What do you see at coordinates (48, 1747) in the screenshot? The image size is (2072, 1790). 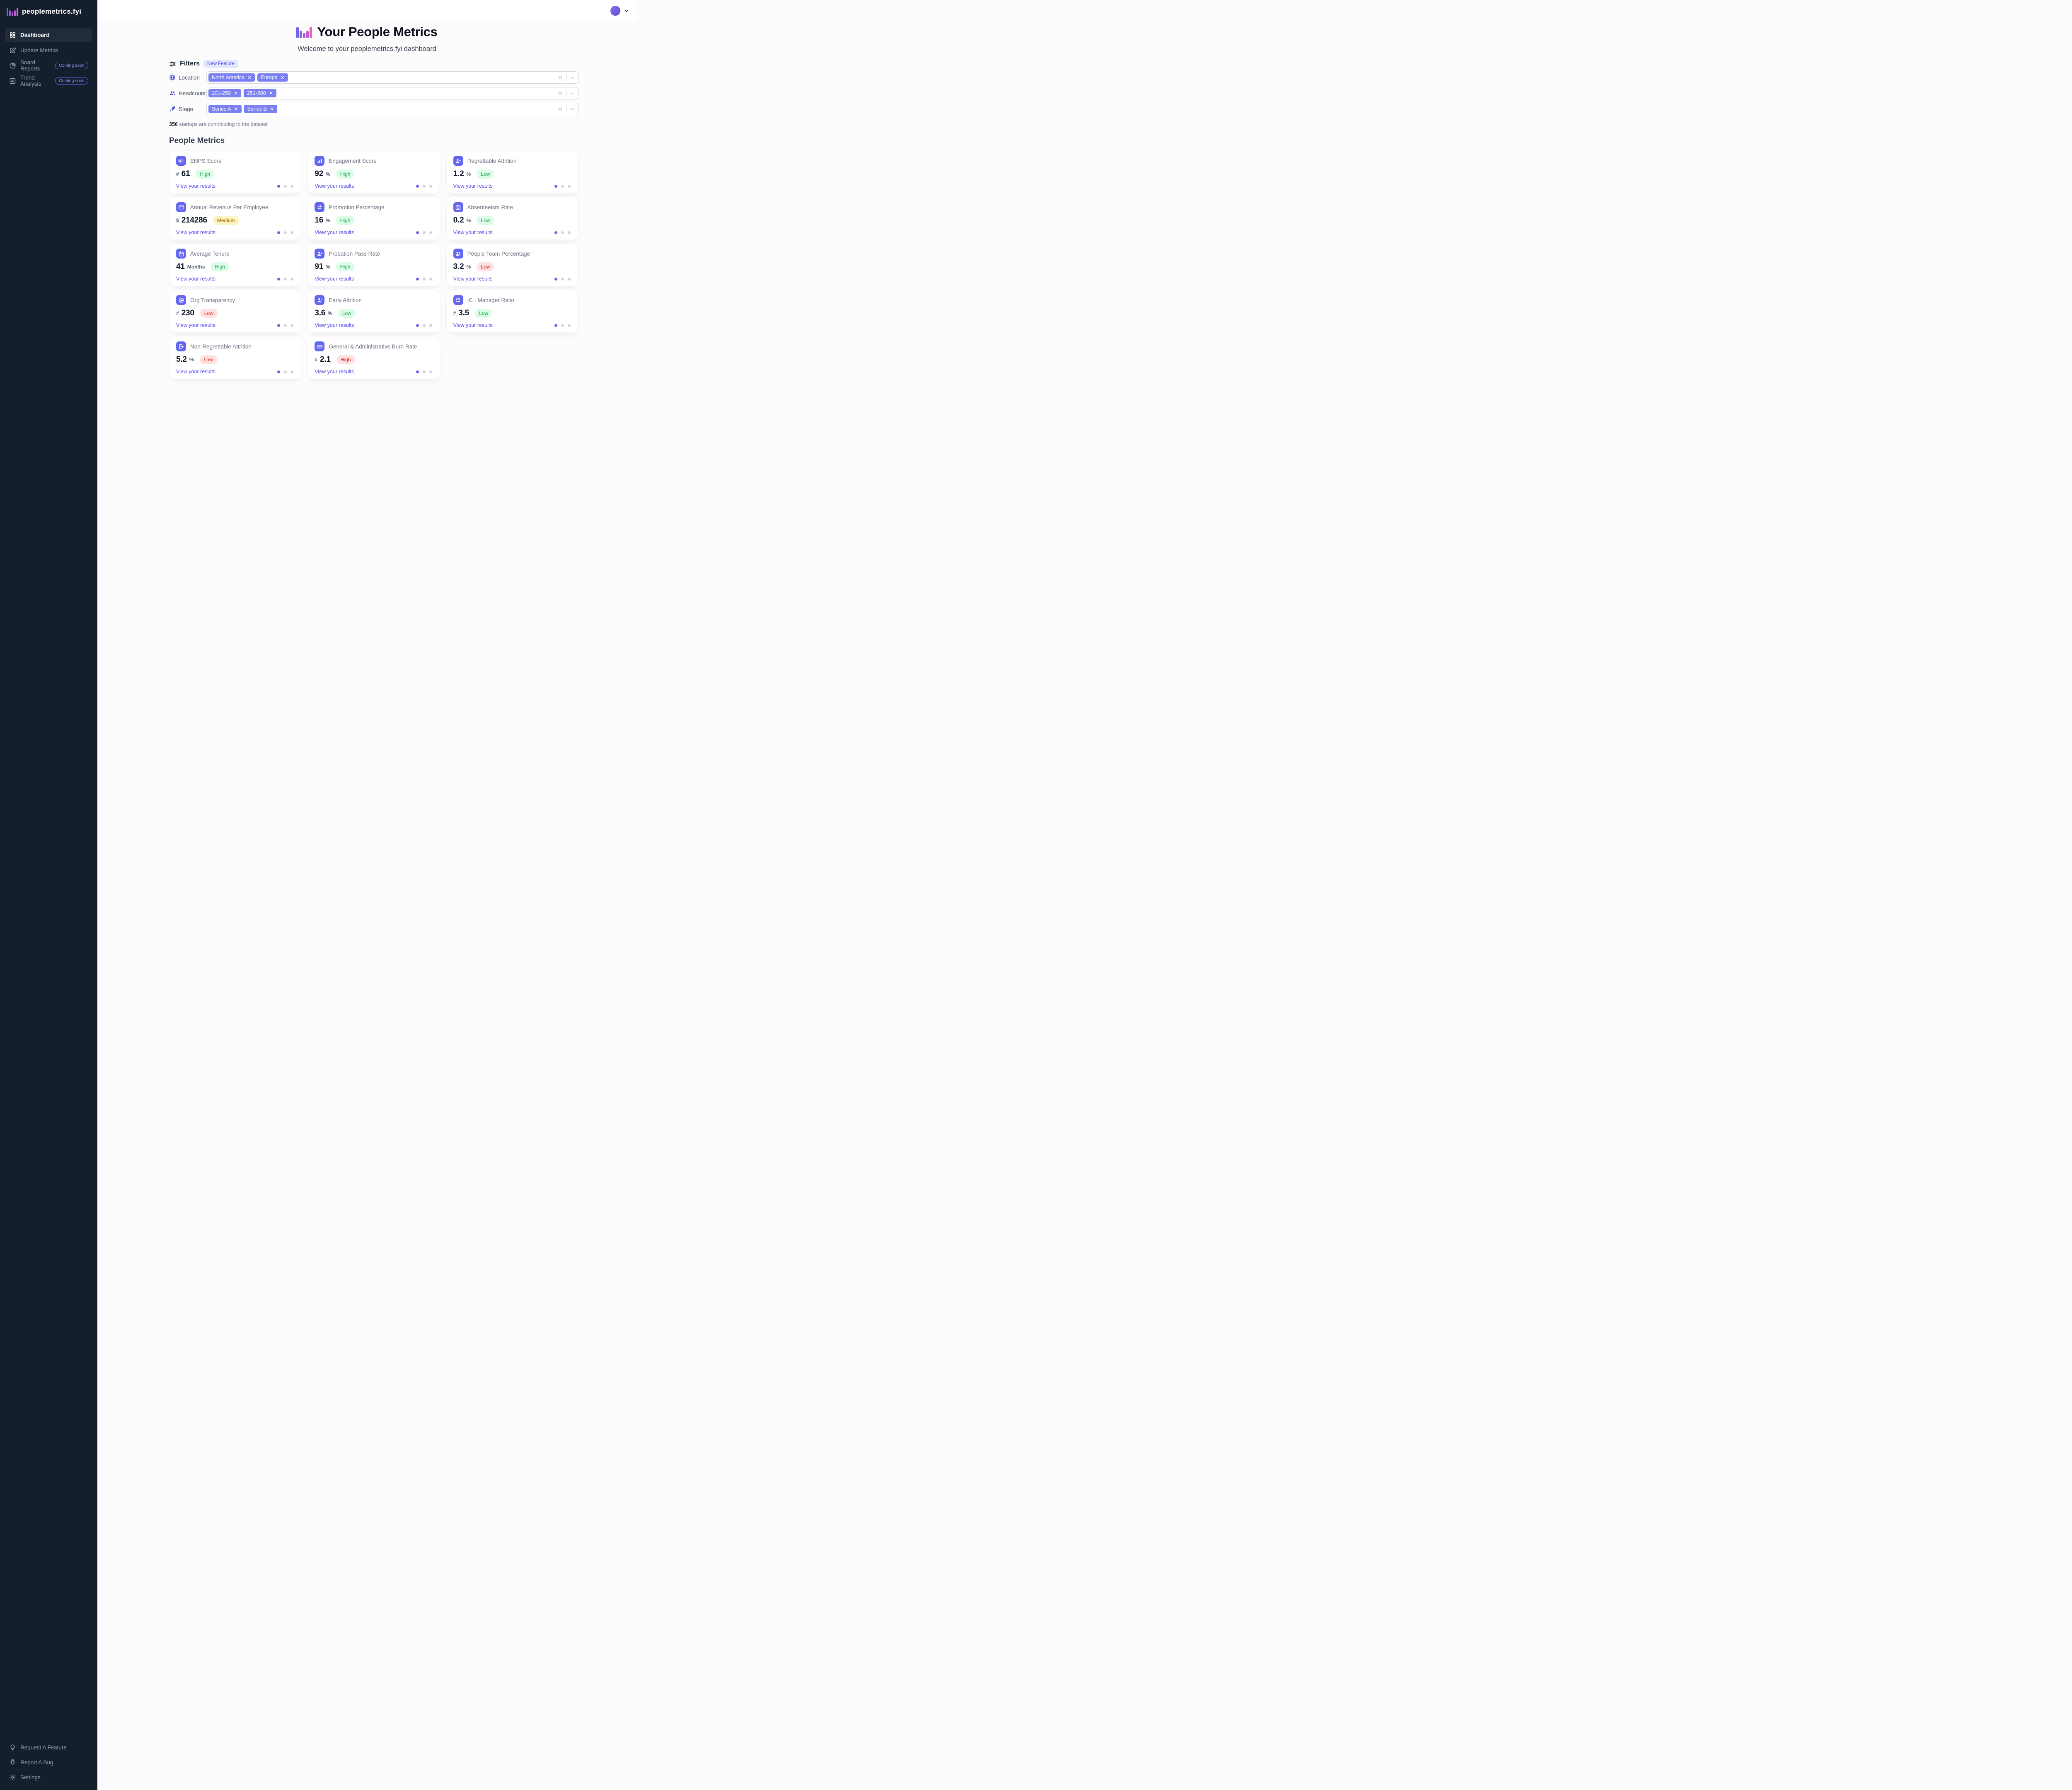 I see `sidebar-item-request-a-feature: Request A Feature` at bounding box center [48, 1747].